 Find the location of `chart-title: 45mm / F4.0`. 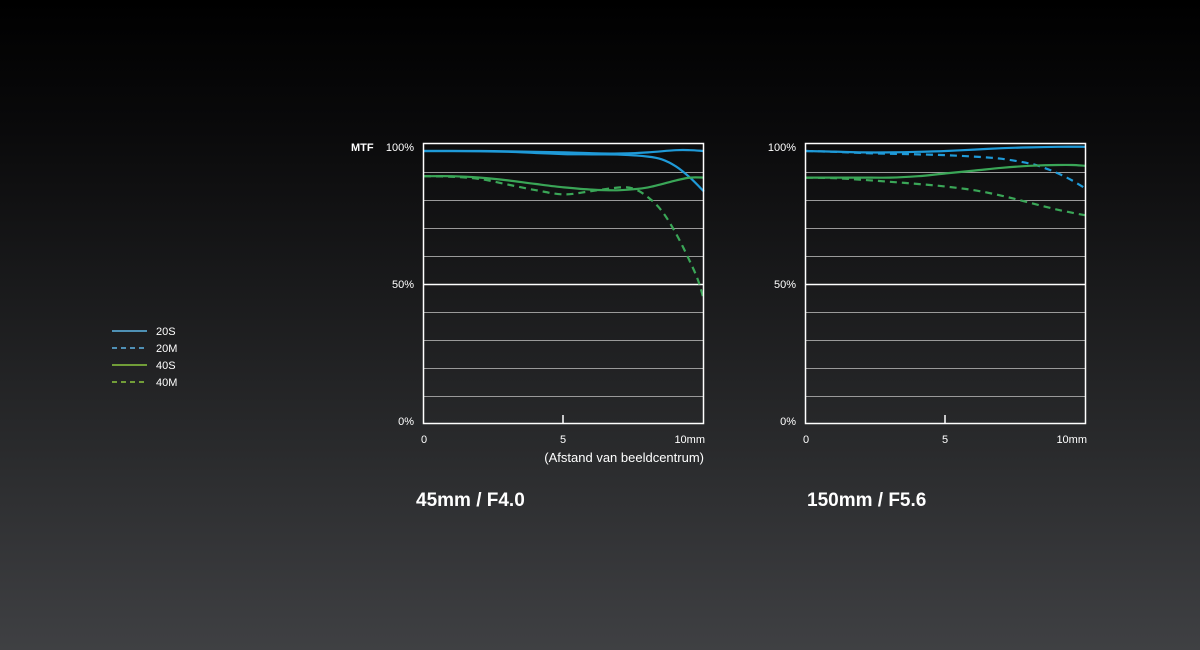

chart-title: 45mm / F4.0 is located at coordinates (470, 500).